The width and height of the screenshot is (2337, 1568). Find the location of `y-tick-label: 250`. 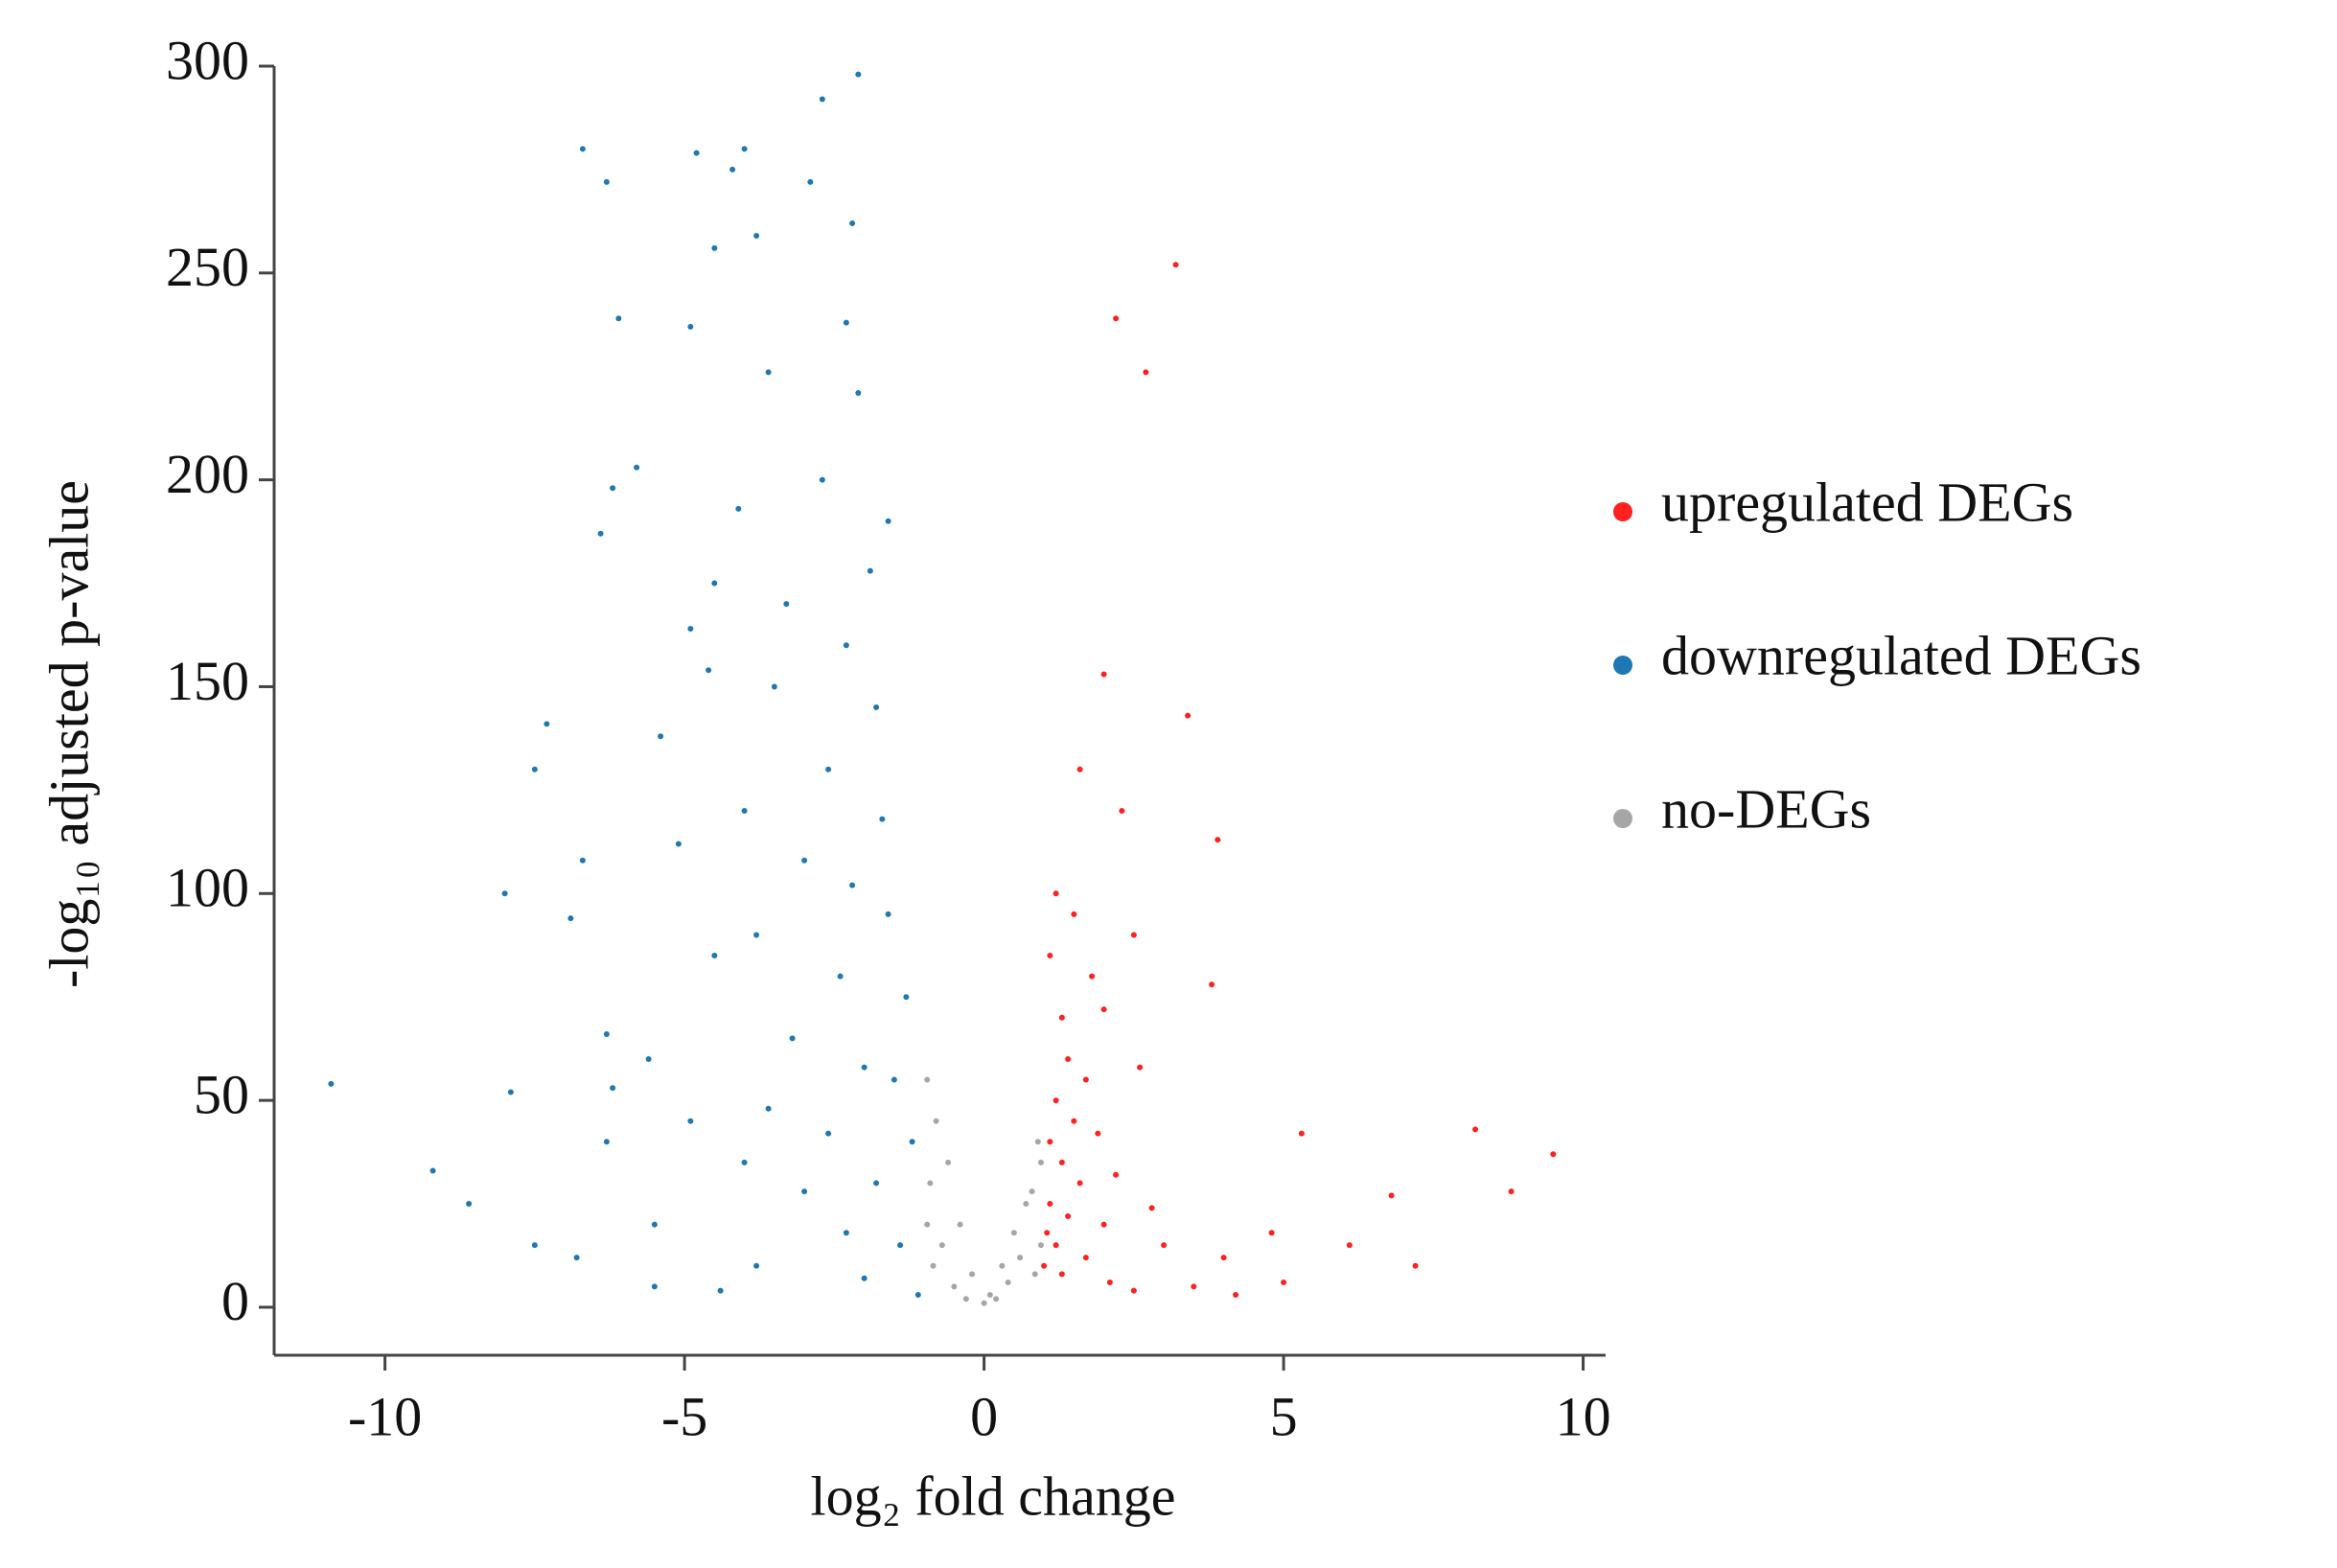

y-tick-label: 250 is located at coordinates (207, 267).